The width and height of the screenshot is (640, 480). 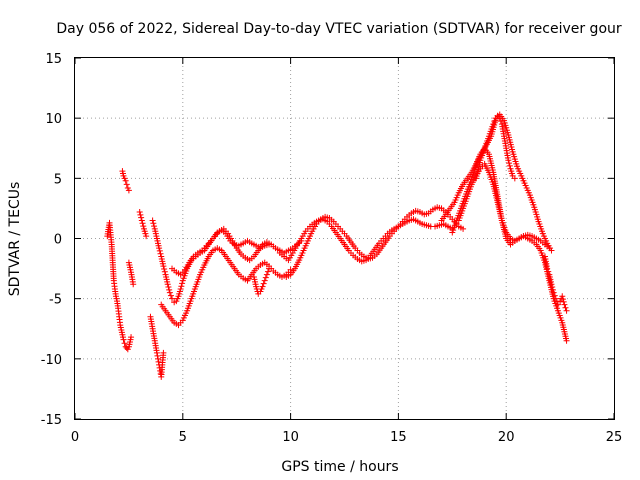 What do you see at coordinates (398, 437) in the screenshot?
I see `x-tick-label: 15` at bounding box center [398, 437].